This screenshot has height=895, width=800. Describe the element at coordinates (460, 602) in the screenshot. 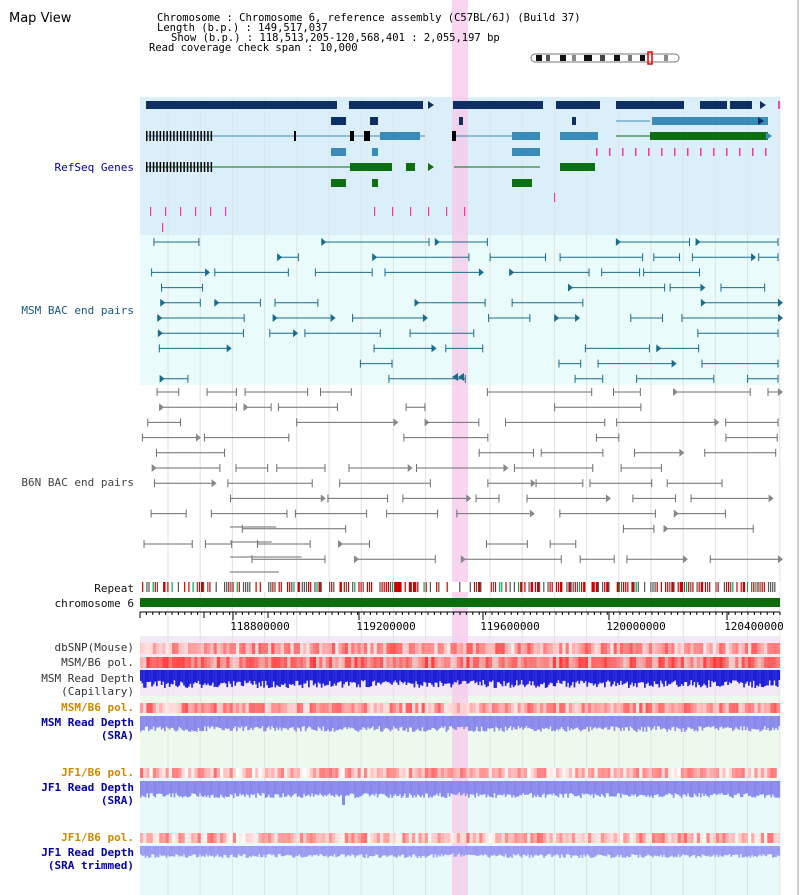

I see `chromosome-bar` at that location.